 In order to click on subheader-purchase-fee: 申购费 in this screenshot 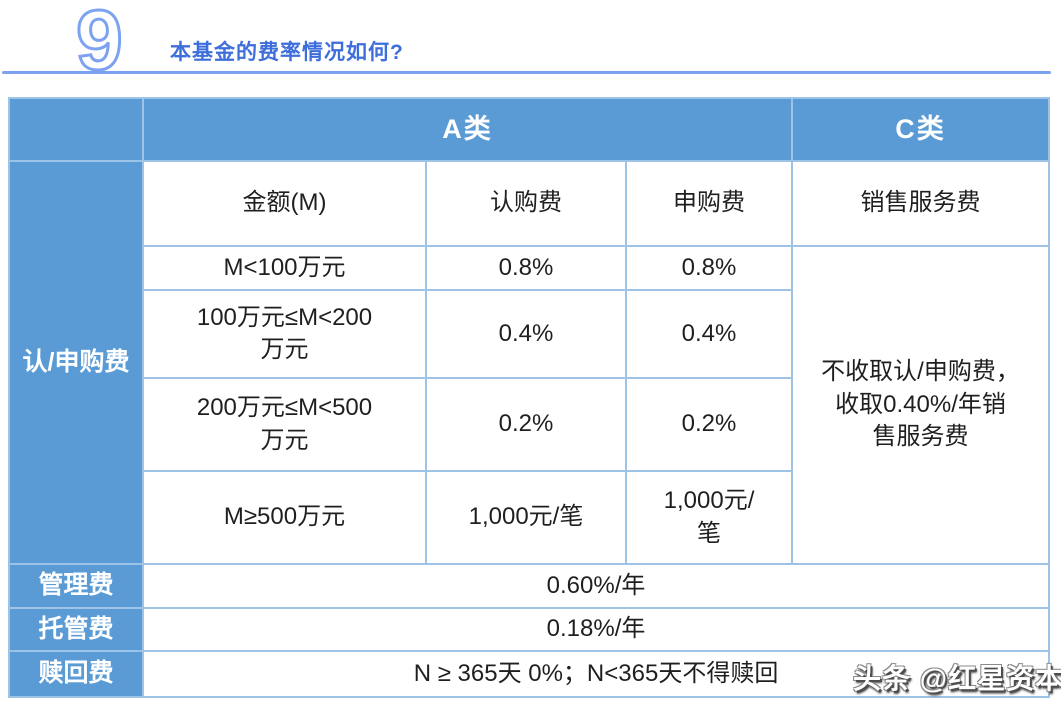, I will do `click(709, 203)`.